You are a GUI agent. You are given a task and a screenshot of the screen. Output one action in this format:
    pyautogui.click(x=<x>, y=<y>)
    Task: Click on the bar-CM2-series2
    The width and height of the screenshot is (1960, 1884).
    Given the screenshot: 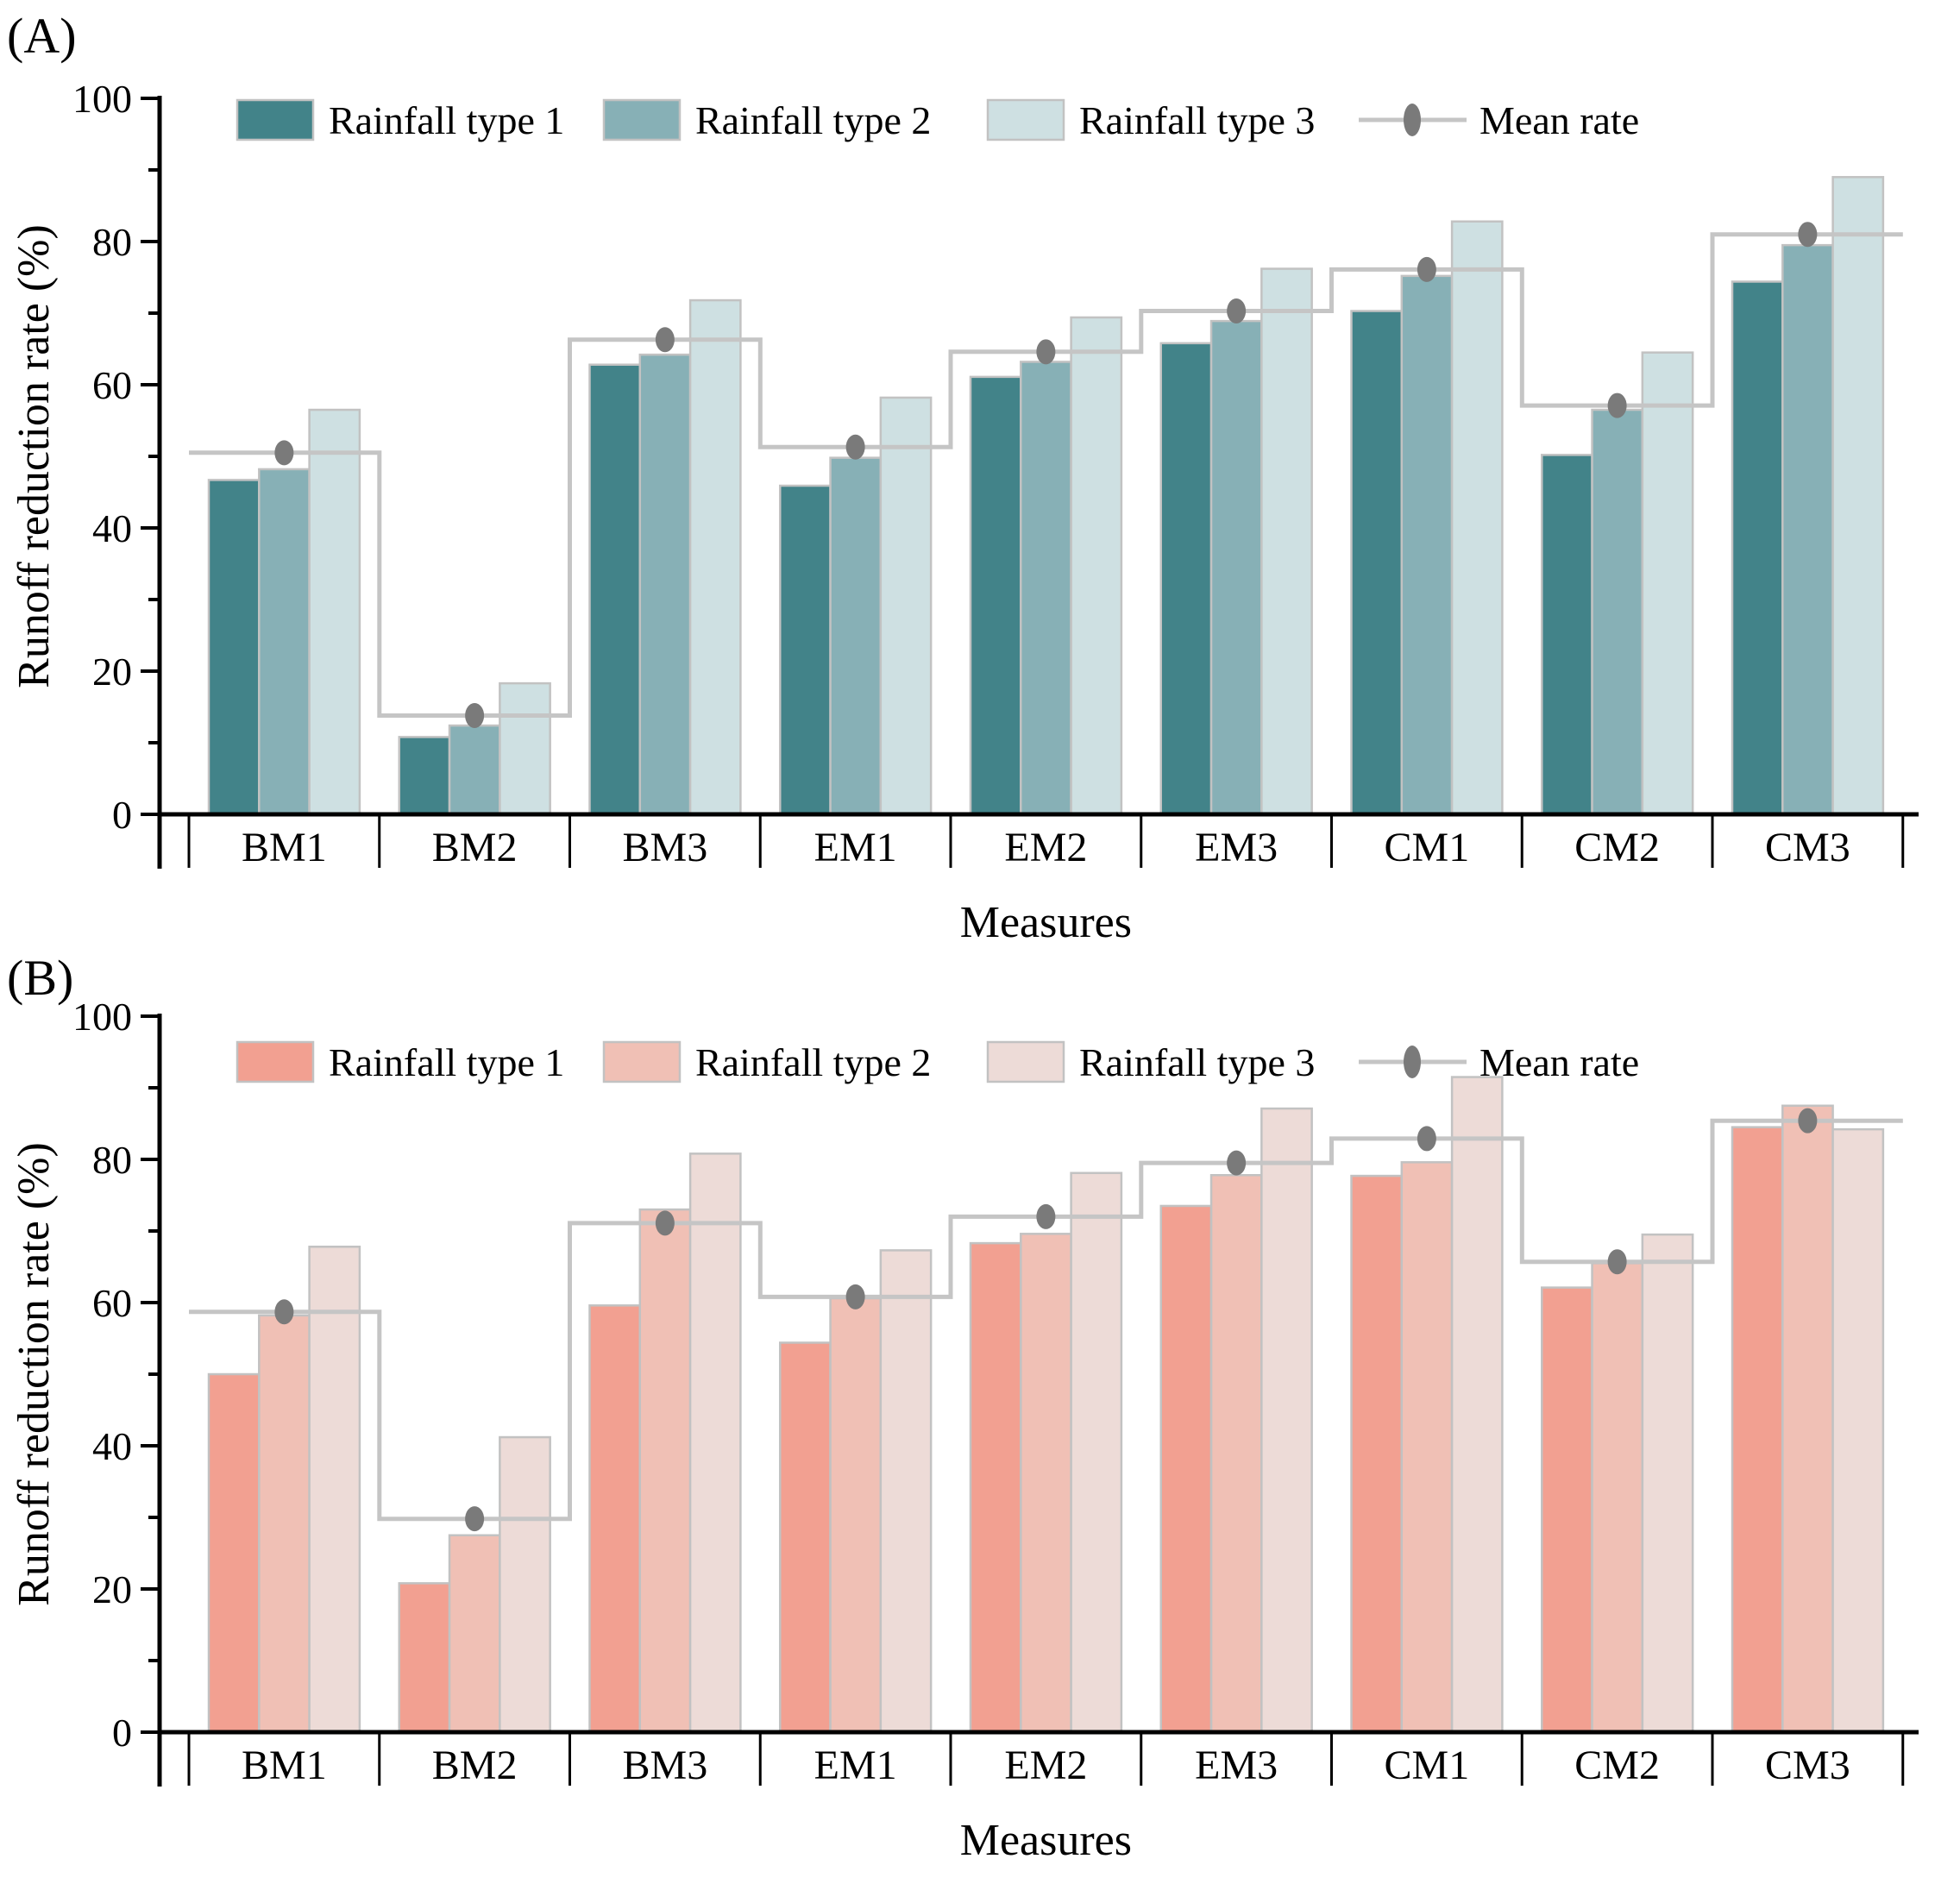 What is the action you would take?
    pyautogui.click(x=1617, y=1498)
    